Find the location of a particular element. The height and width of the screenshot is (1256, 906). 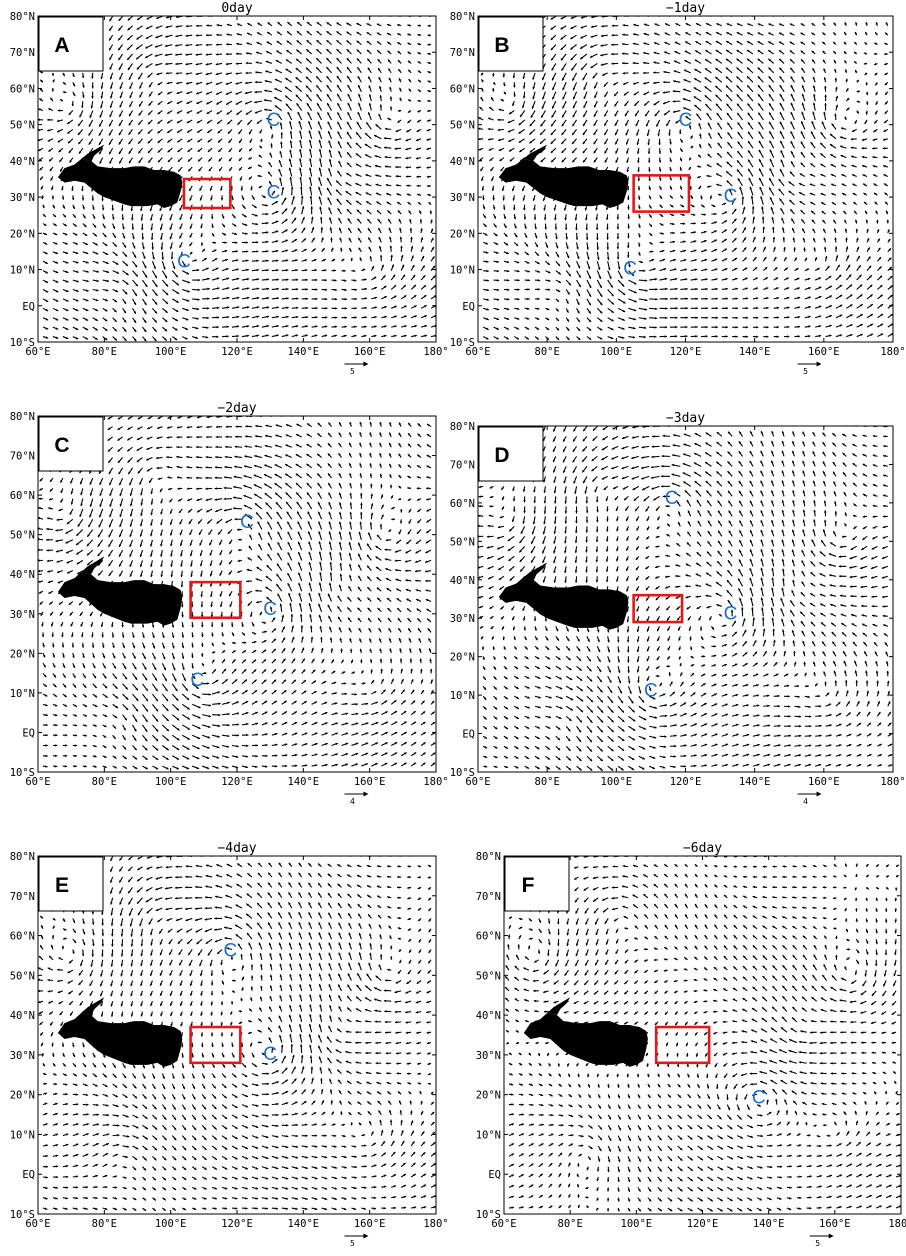

panel-letter: C is located at coordinates (61, 445).